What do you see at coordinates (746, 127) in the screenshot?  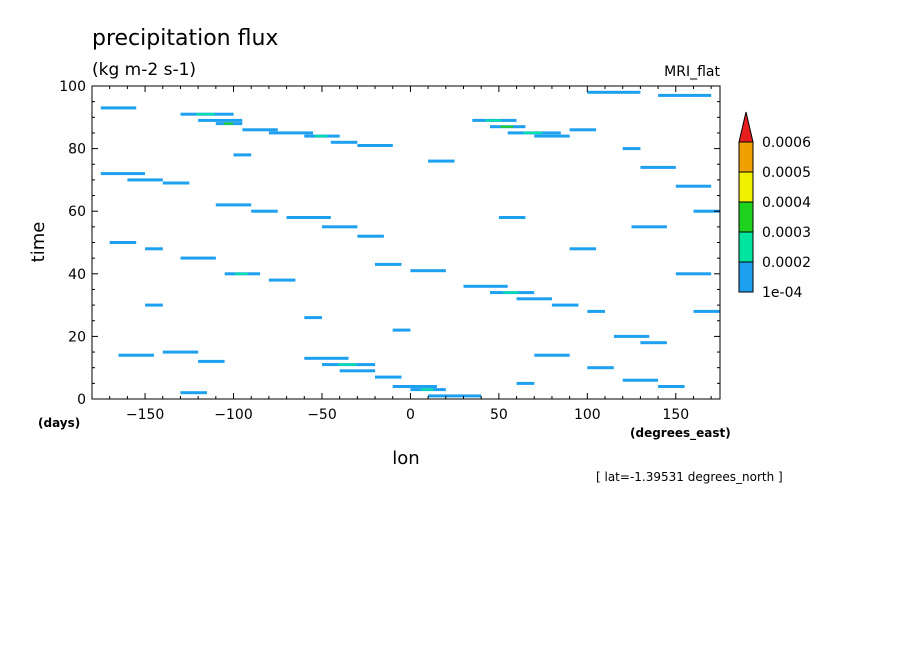 I see `colorbar-overflow-triangle` at bounding box center [746, 127].